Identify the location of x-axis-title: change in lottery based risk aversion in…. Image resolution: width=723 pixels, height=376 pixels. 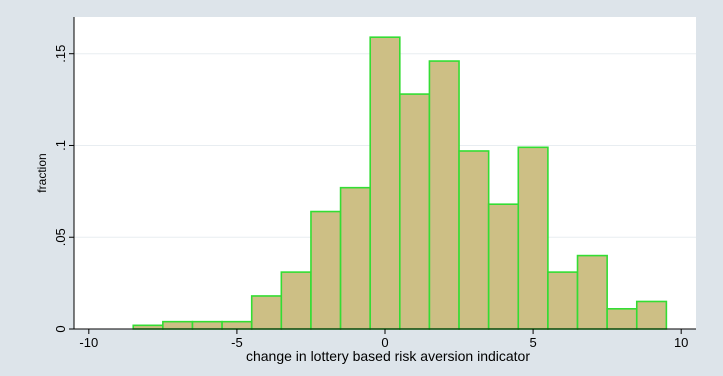
(388, 356).